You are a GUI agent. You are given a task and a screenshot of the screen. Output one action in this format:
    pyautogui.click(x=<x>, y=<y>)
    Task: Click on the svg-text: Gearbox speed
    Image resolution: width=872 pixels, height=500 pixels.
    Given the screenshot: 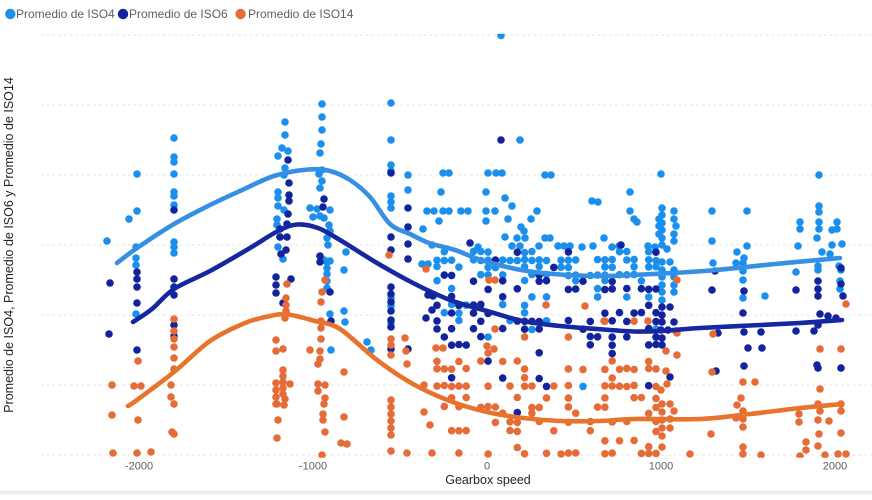 What is the action you would take?
    pyautogui.click(x=488, y=480)
    